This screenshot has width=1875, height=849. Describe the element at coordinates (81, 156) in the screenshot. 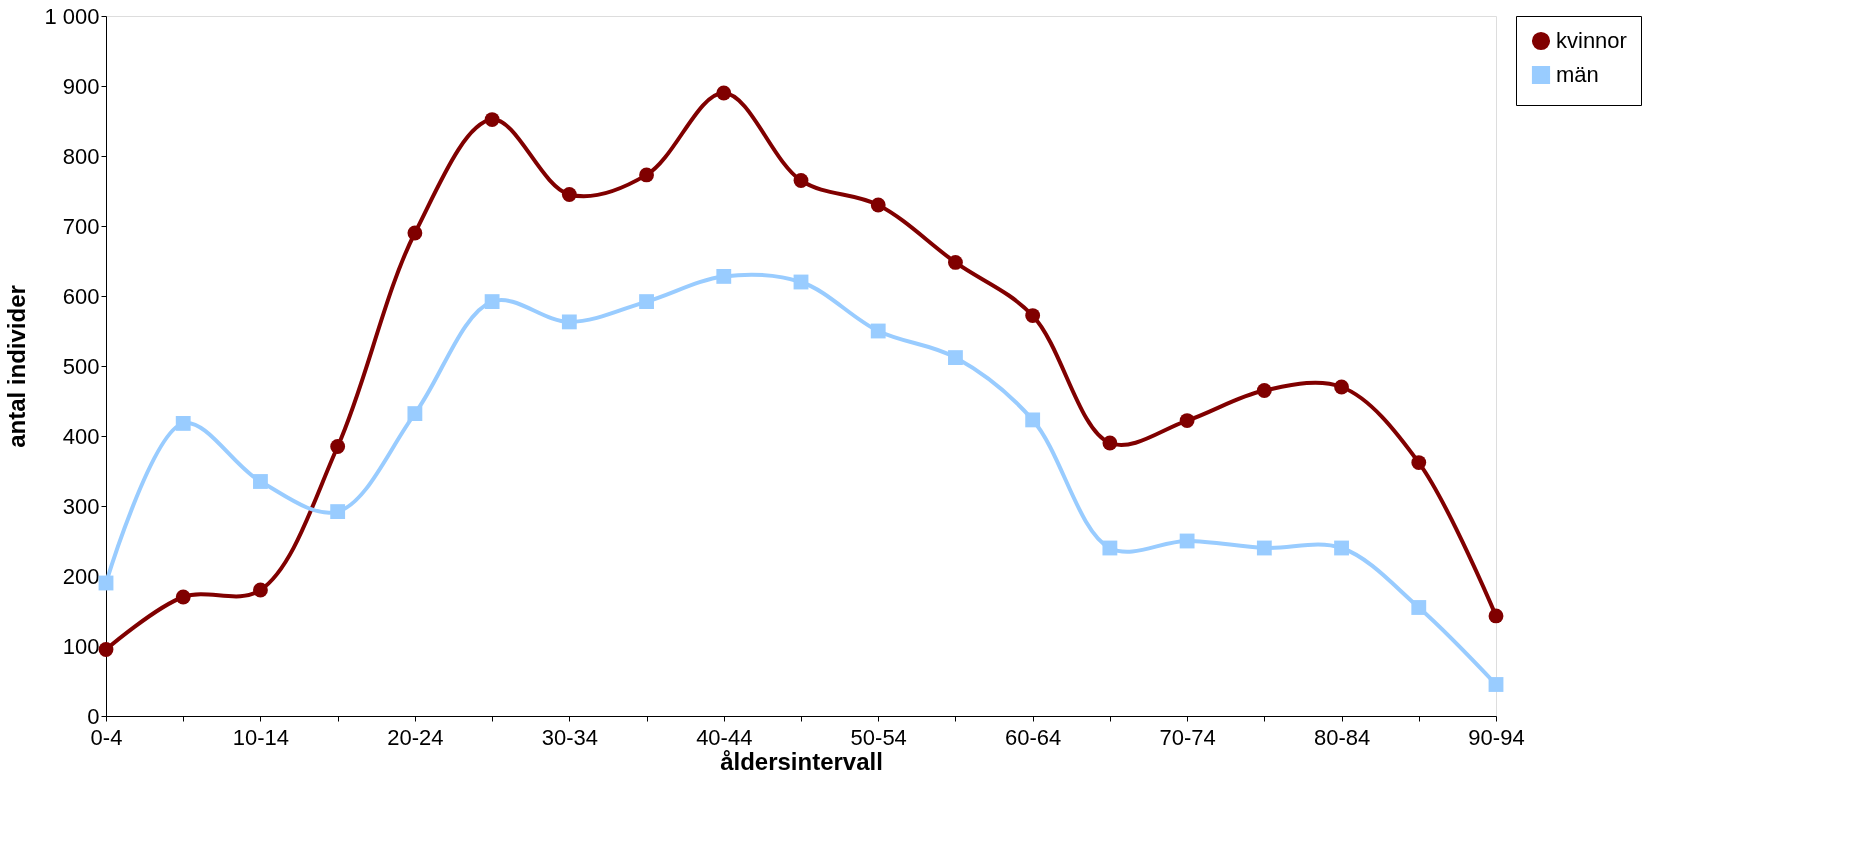

I see `y-tick-label: 800` at that location.